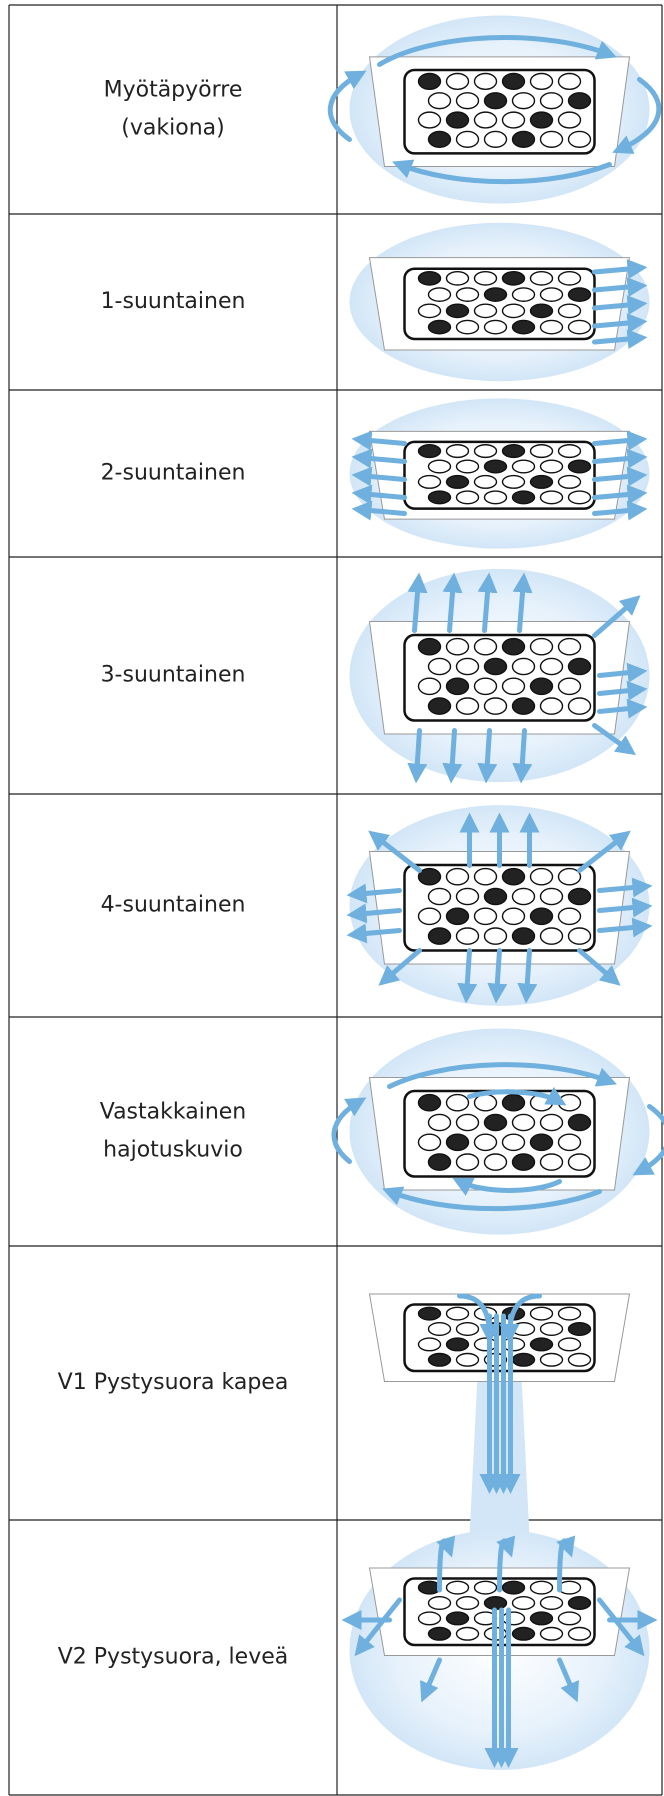  What do you see at coordinates (173, 1150) in the screenshot?
I see `row-label: hajotuskuvio` at bounding box center [173, 1150].